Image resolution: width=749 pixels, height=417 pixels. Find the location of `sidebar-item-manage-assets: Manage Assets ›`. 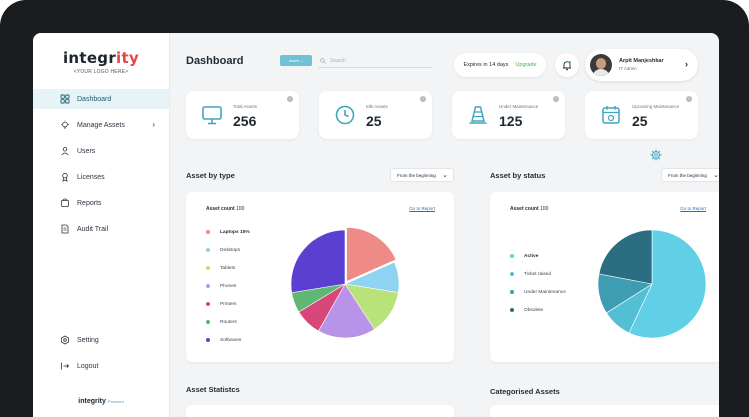

sidebar-item-manage-assets: Manage Assets › is located at coordinates (101, 125).